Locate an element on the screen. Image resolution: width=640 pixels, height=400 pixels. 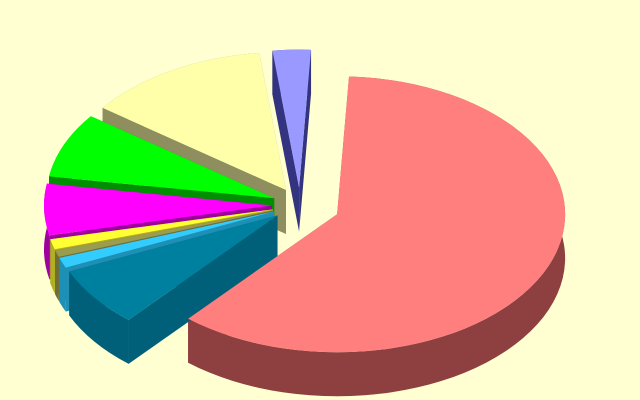
slice-5-side is located at coordinates (52, 266).